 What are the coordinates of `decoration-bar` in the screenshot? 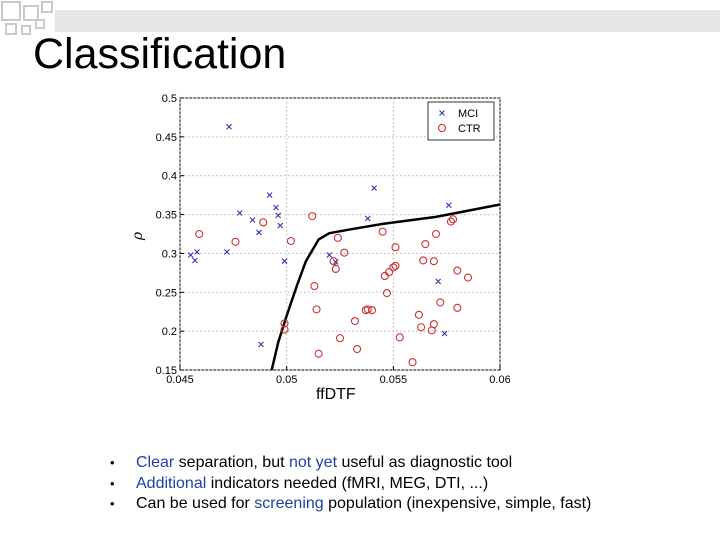 It's located at (387, 21).